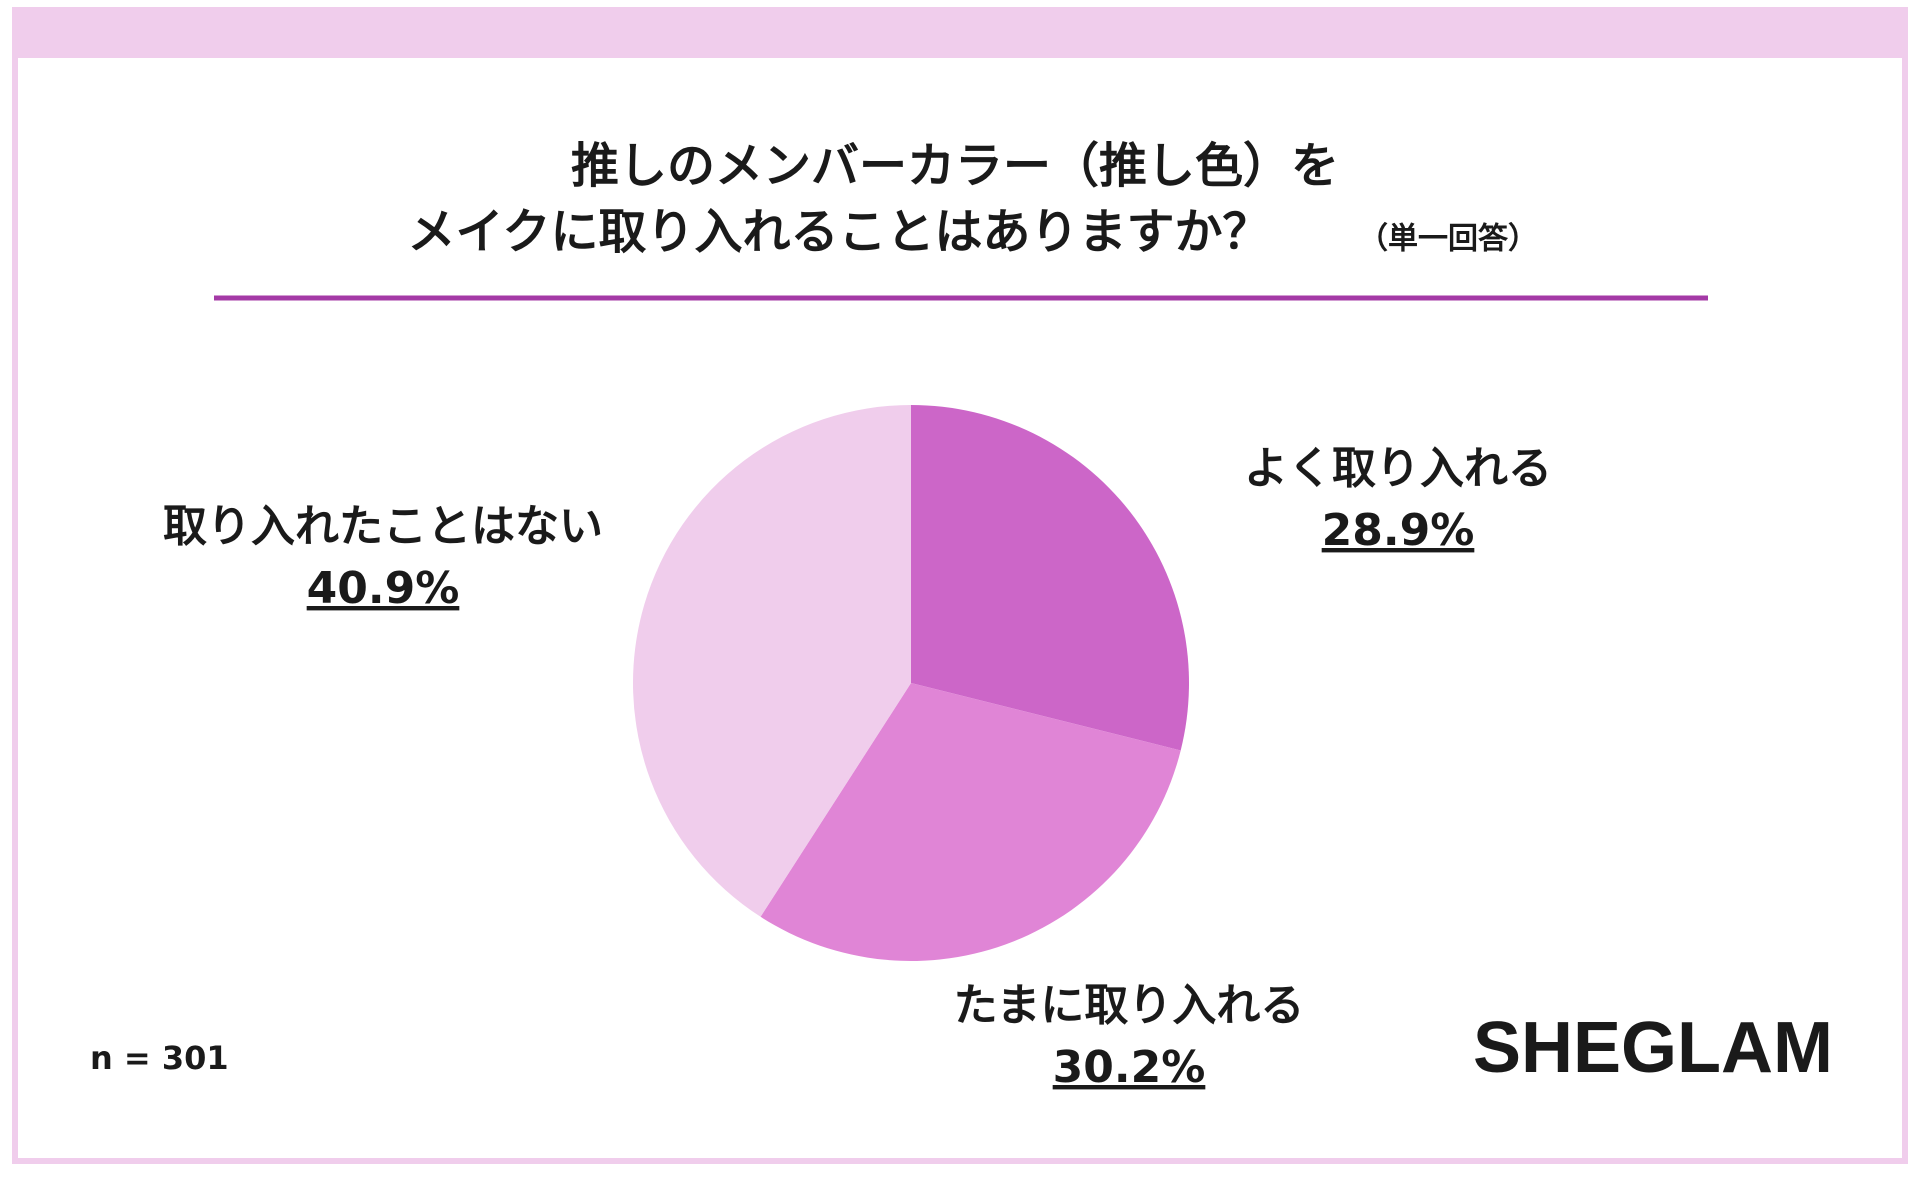 The height and width of the screenshot is (1179, 1920). I want to click on brand-logo: SHEGLAM, so click(1653, 1048).